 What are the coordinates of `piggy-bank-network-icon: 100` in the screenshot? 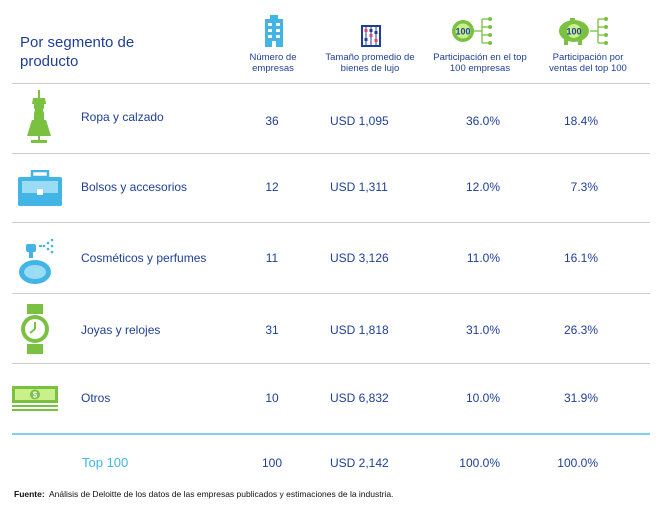 It's located at (583, 31).